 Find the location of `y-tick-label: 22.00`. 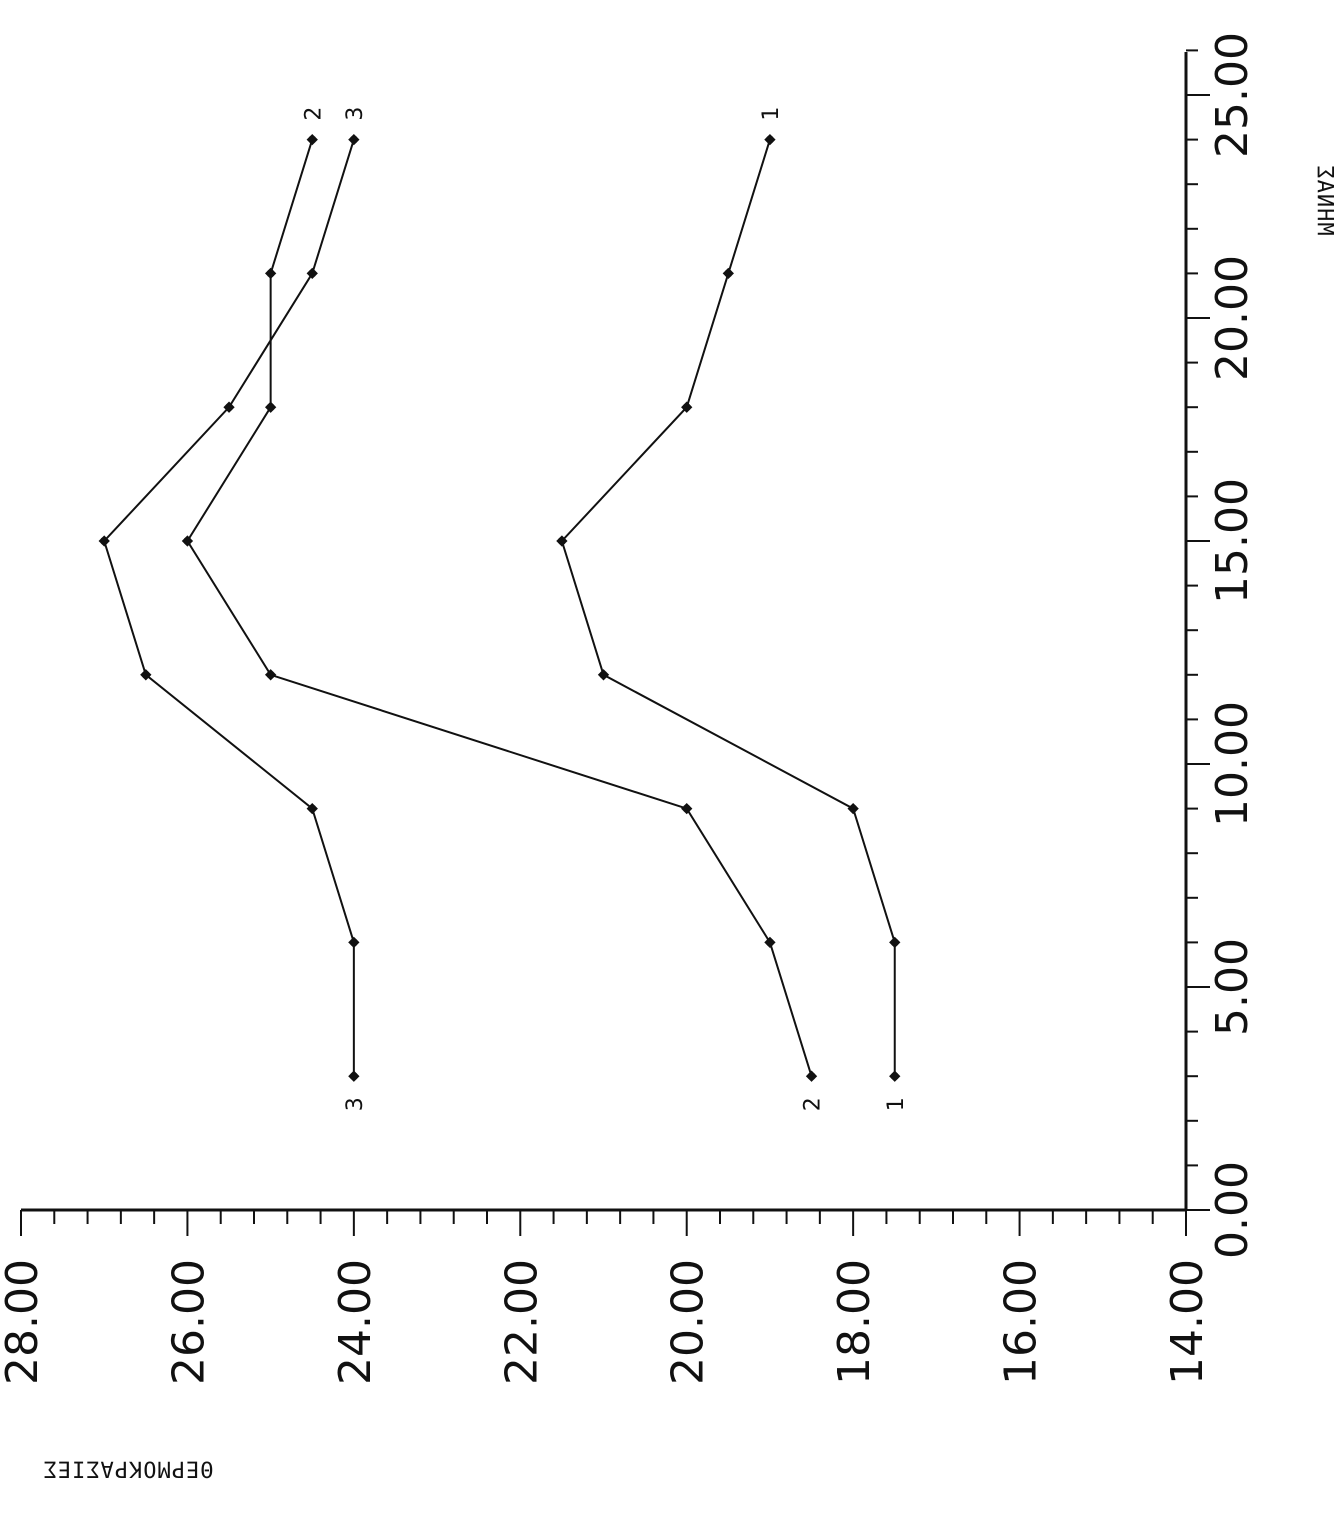

y-tick-label: 22.00 is located at coordinates (521, 1322).